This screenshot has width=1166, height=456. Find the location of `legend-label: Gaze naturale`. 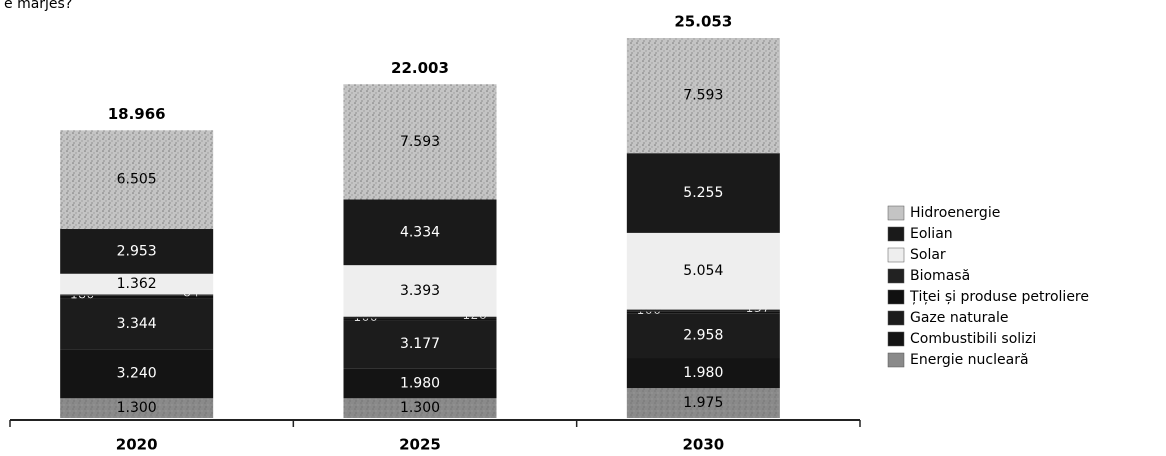

legend-label: Gaze naturale is located at coordinates (959, 318).